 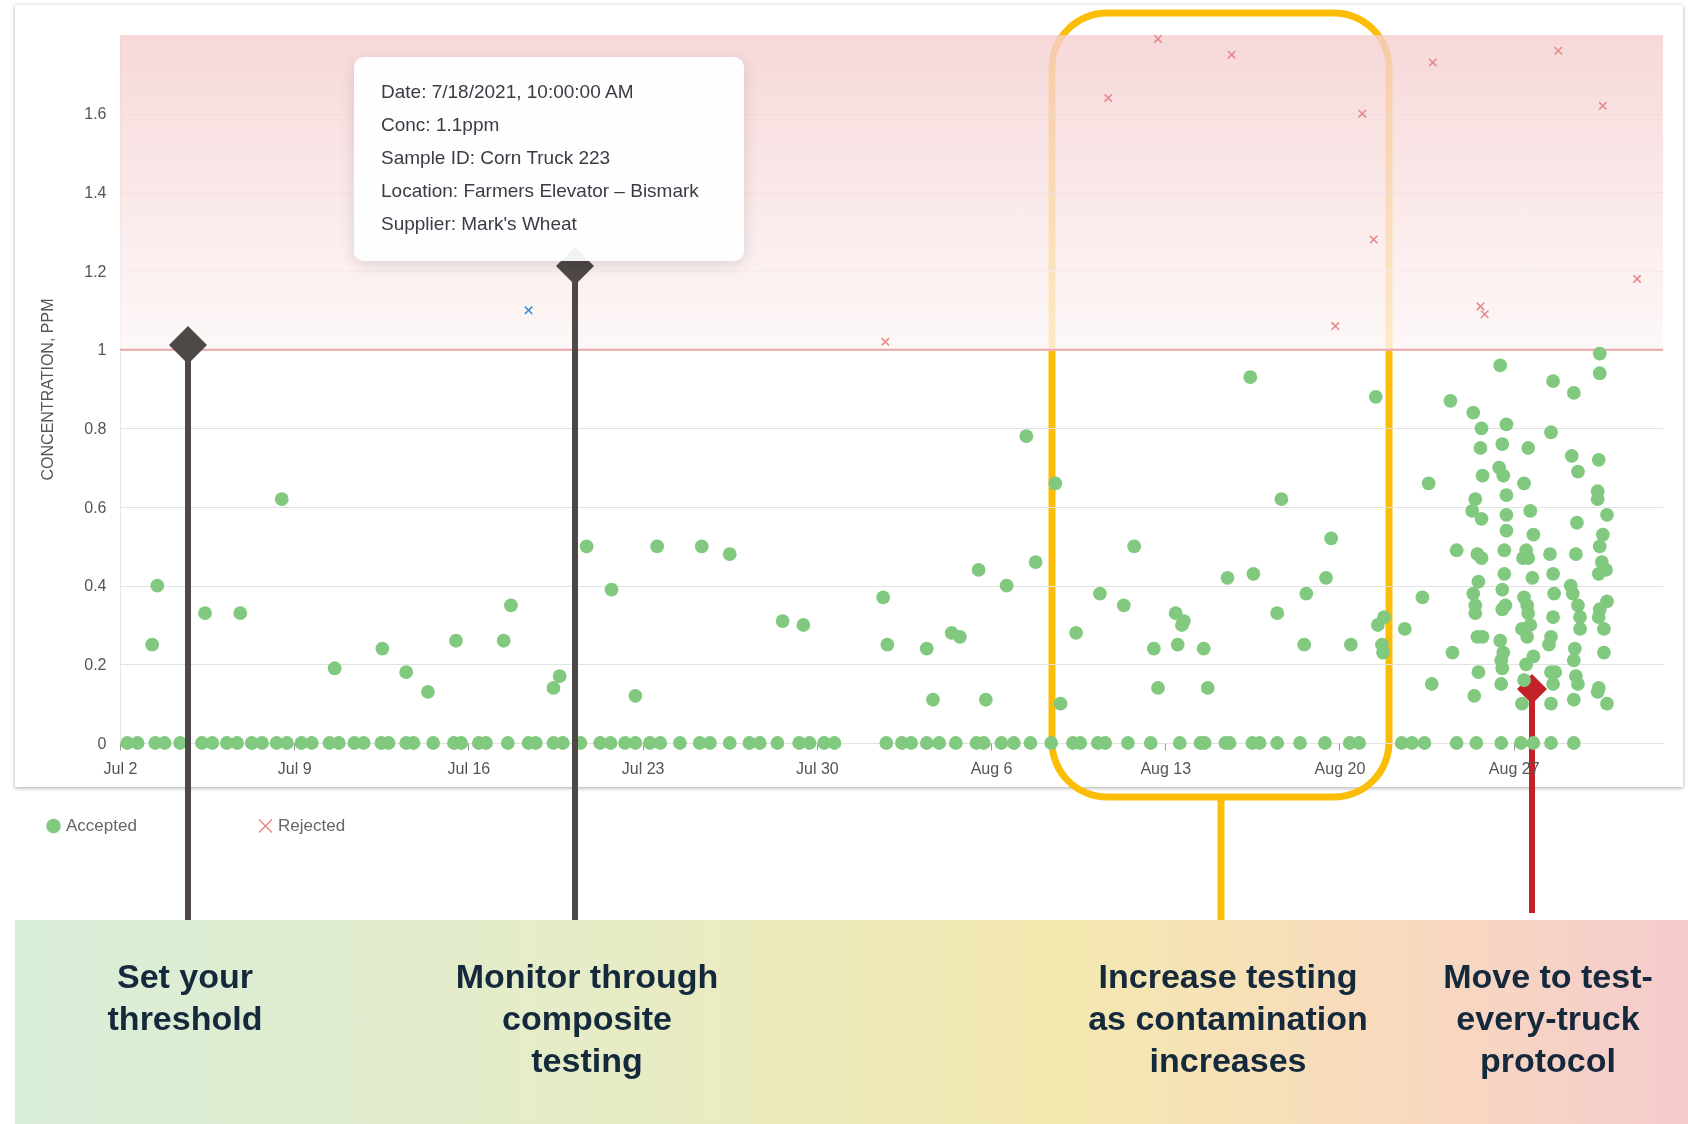 What do you see at coordinates (95, 192) in the screenshot?
I see `y-tick-label: 1.4` at bounding box center [95, 192].